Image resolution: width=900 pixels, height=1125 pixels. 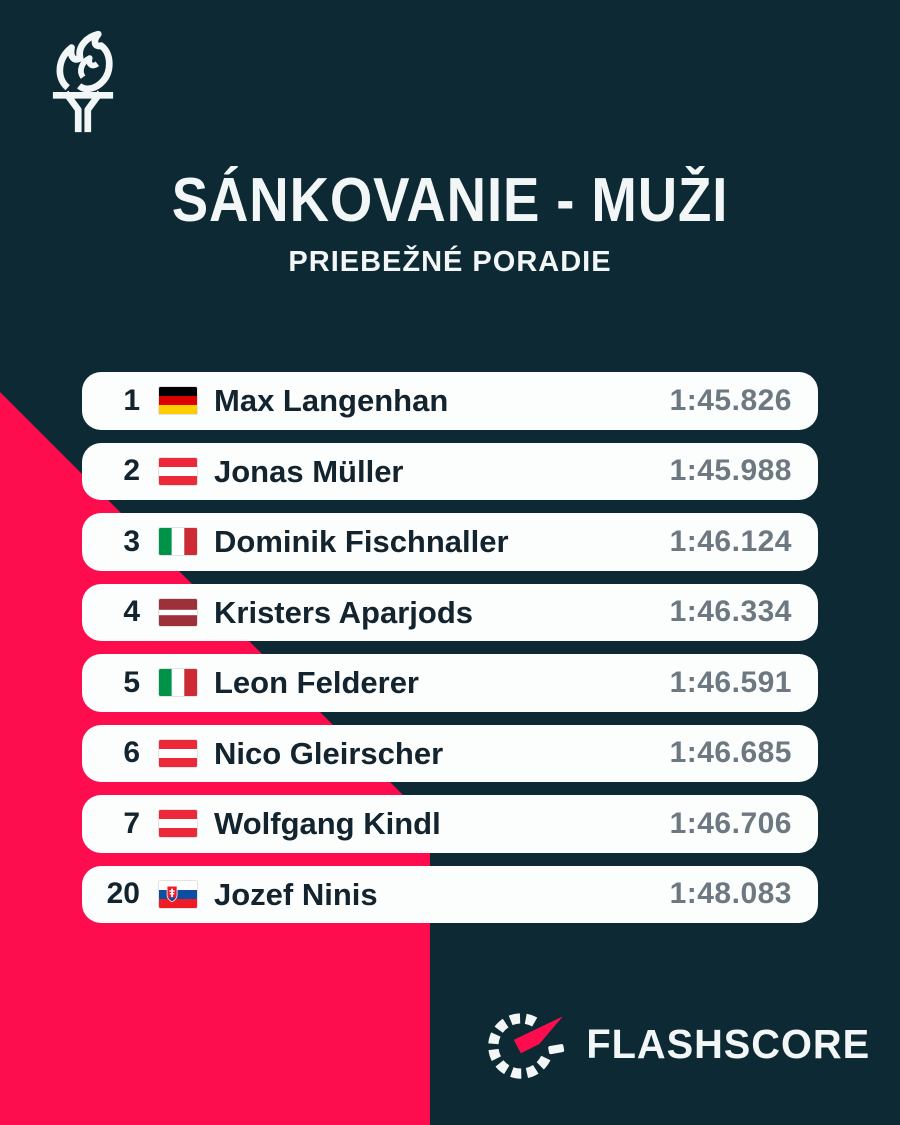 I want to click on brand-wordmark: FLASHSCORE, so click(x=728, y=1043).